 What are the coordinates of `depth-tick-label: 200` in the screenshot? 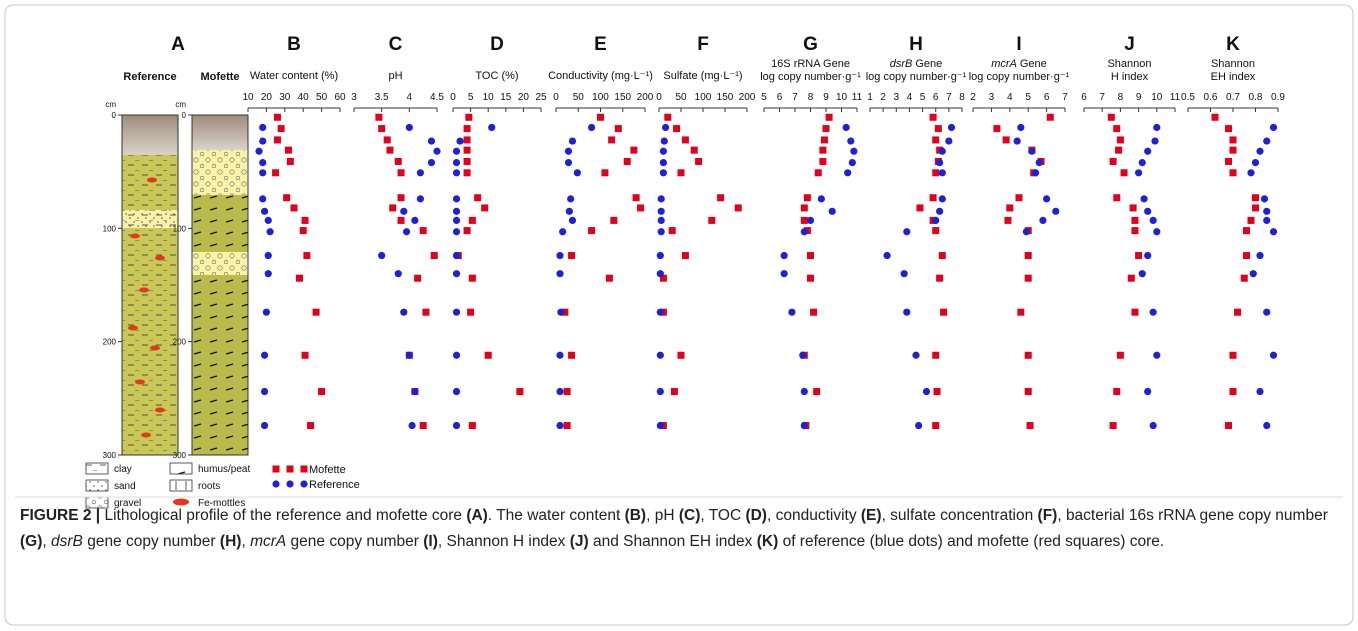 It's located at (180, 342).